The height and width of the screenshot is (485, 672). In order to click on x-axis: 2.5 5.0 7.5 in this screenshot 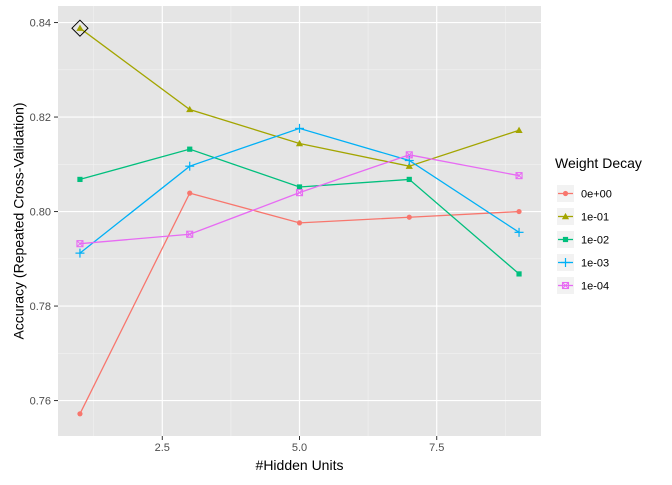, I will do `click(299, 445)`.